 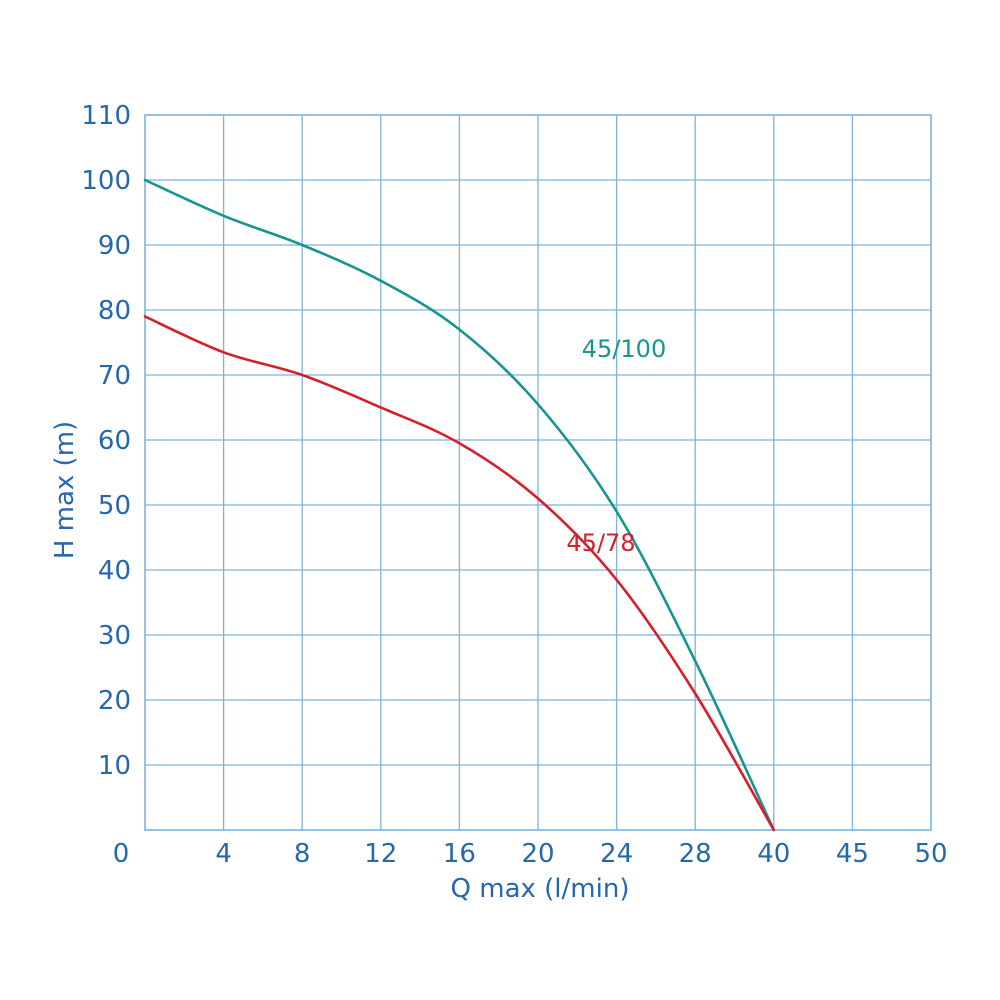 What do you see at coordinates (624, 349) in the screenshot?
I see `series-label-45-100: 45/100` at bounding box center [624, 349].